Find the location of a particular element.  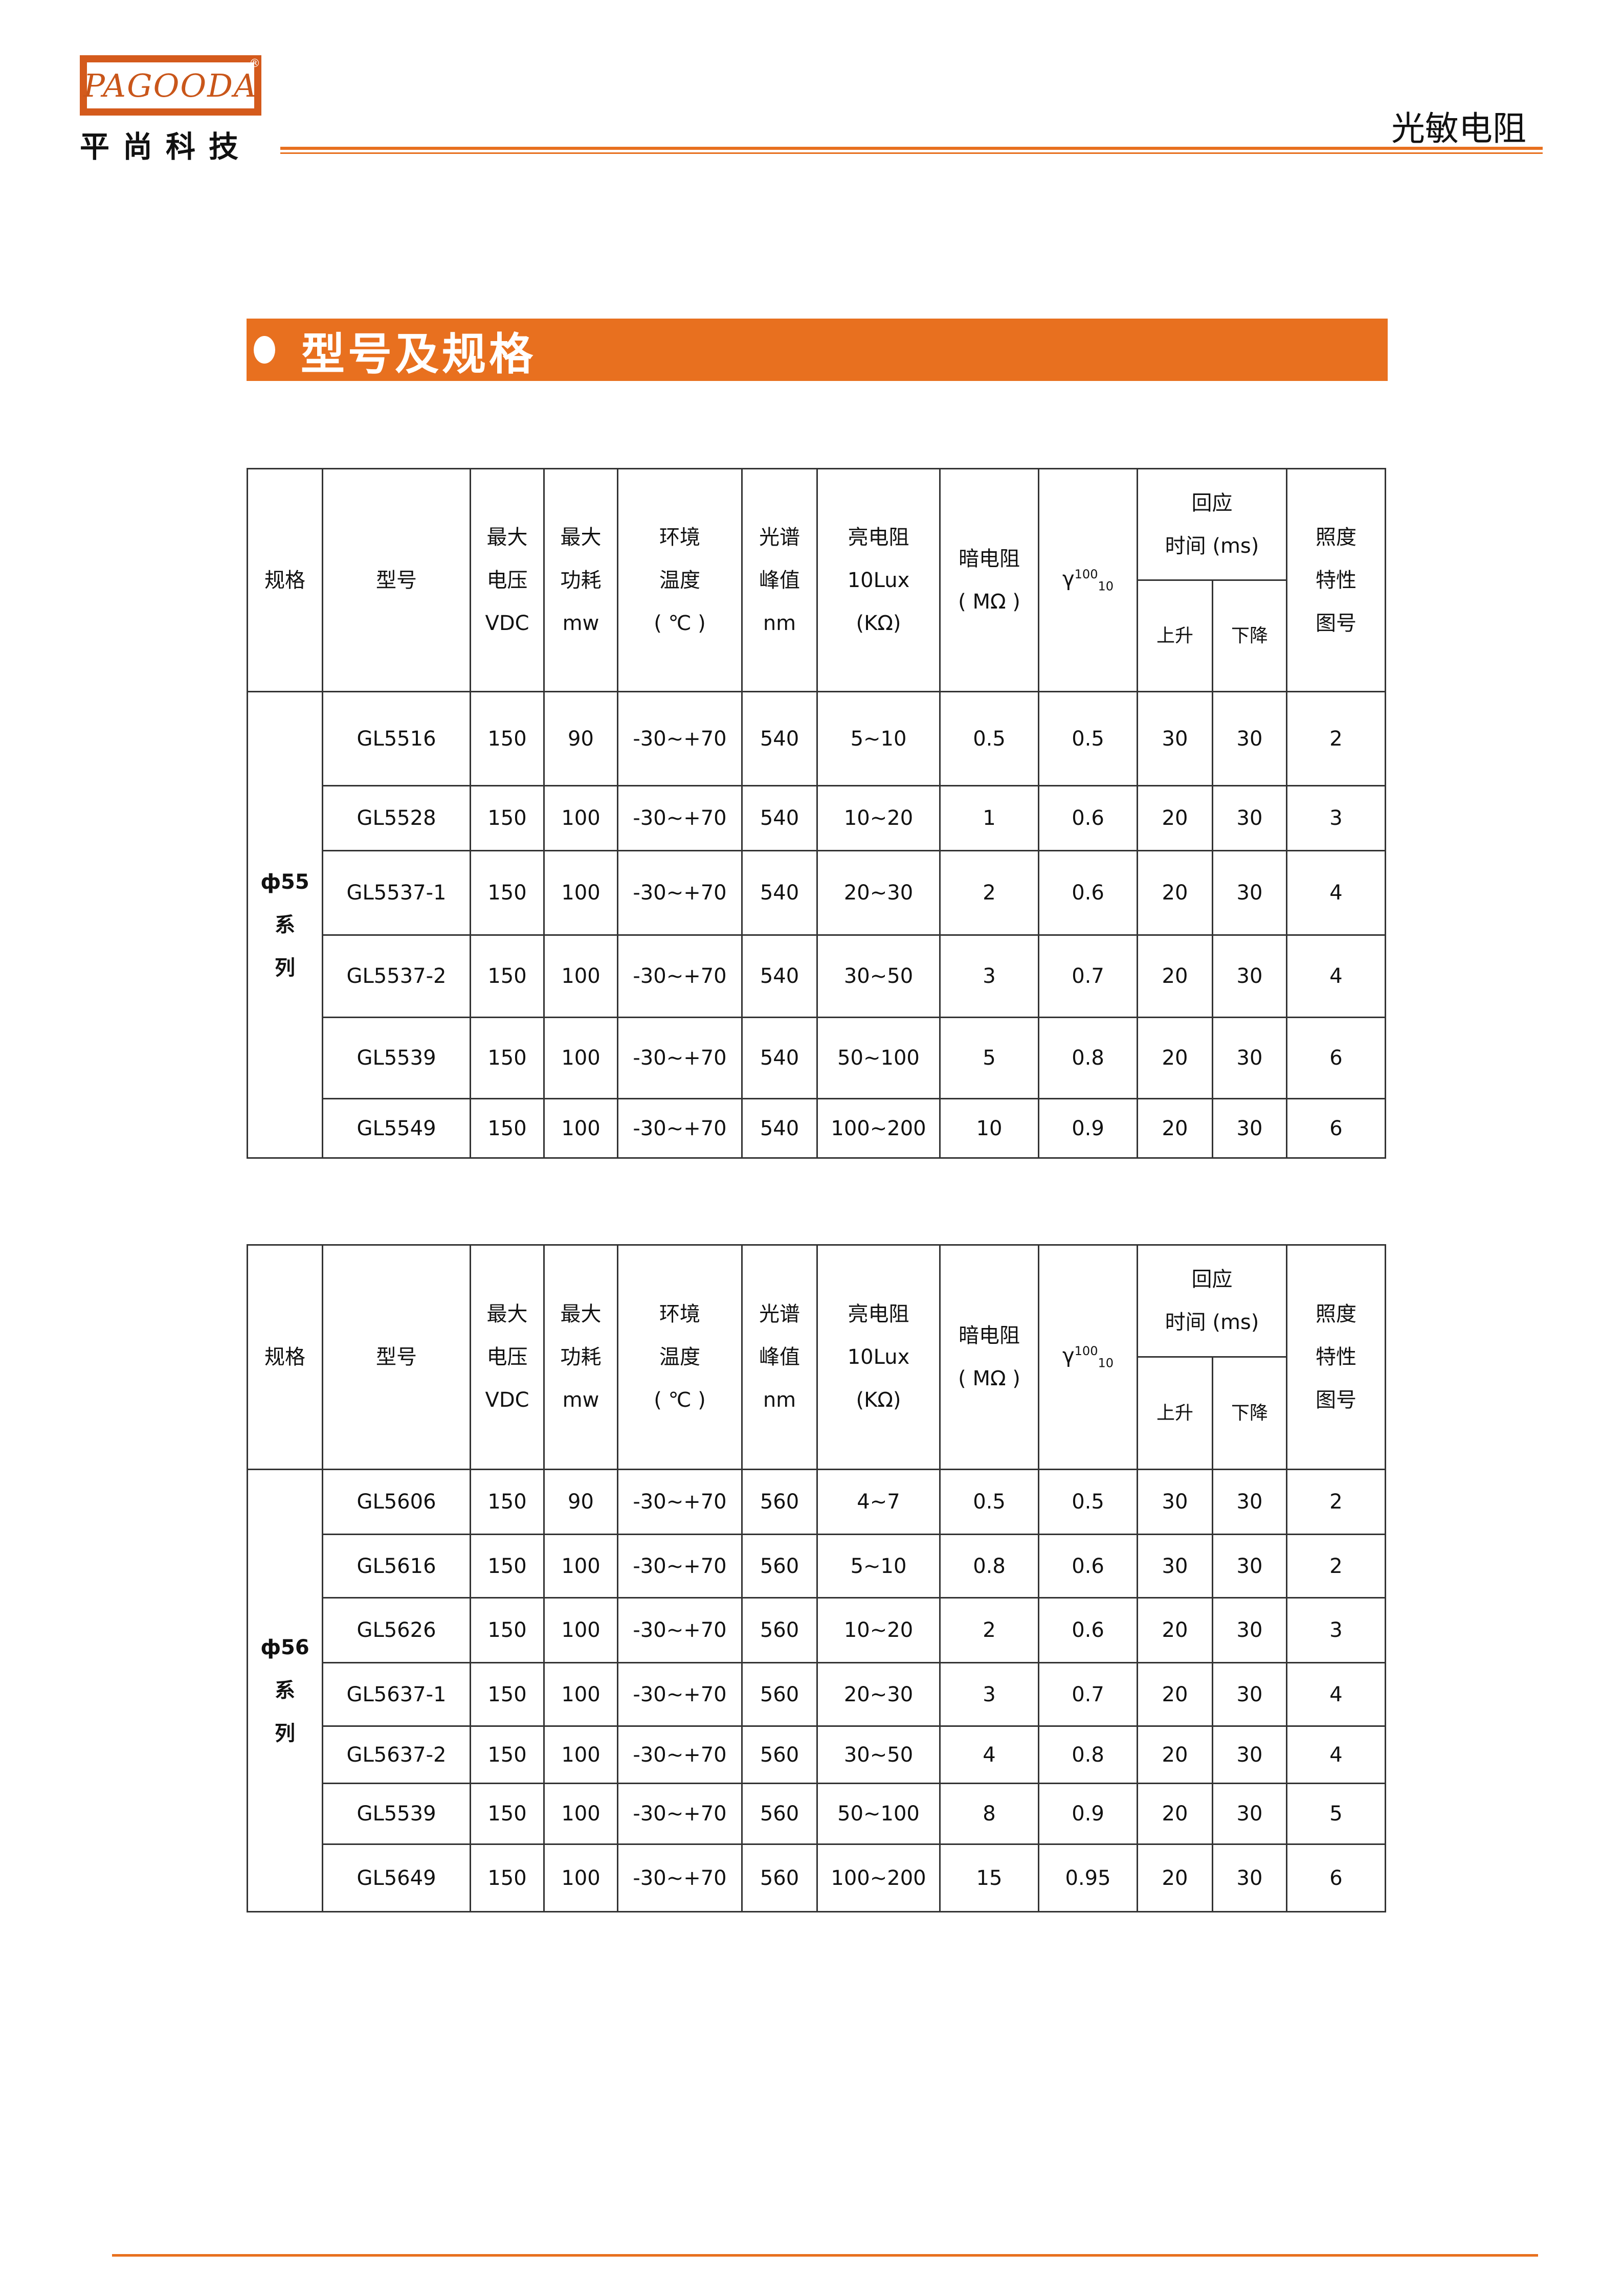

table-cell: GL5637-2 is located at coordinates (396, 1755).